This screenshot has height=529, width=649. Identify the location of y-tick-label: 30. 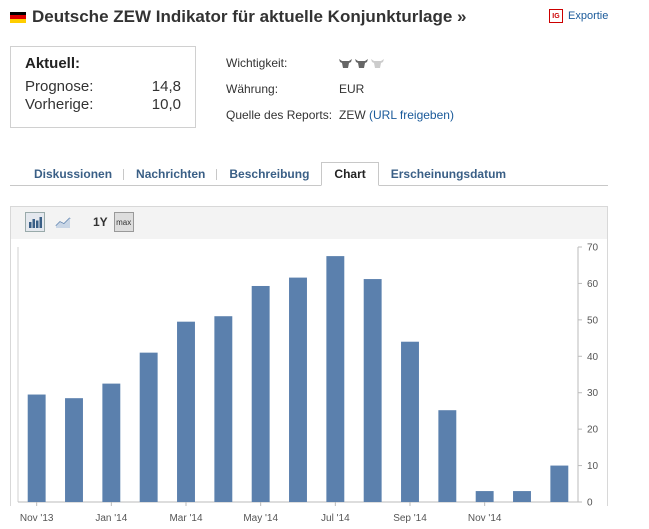
(593, 393).